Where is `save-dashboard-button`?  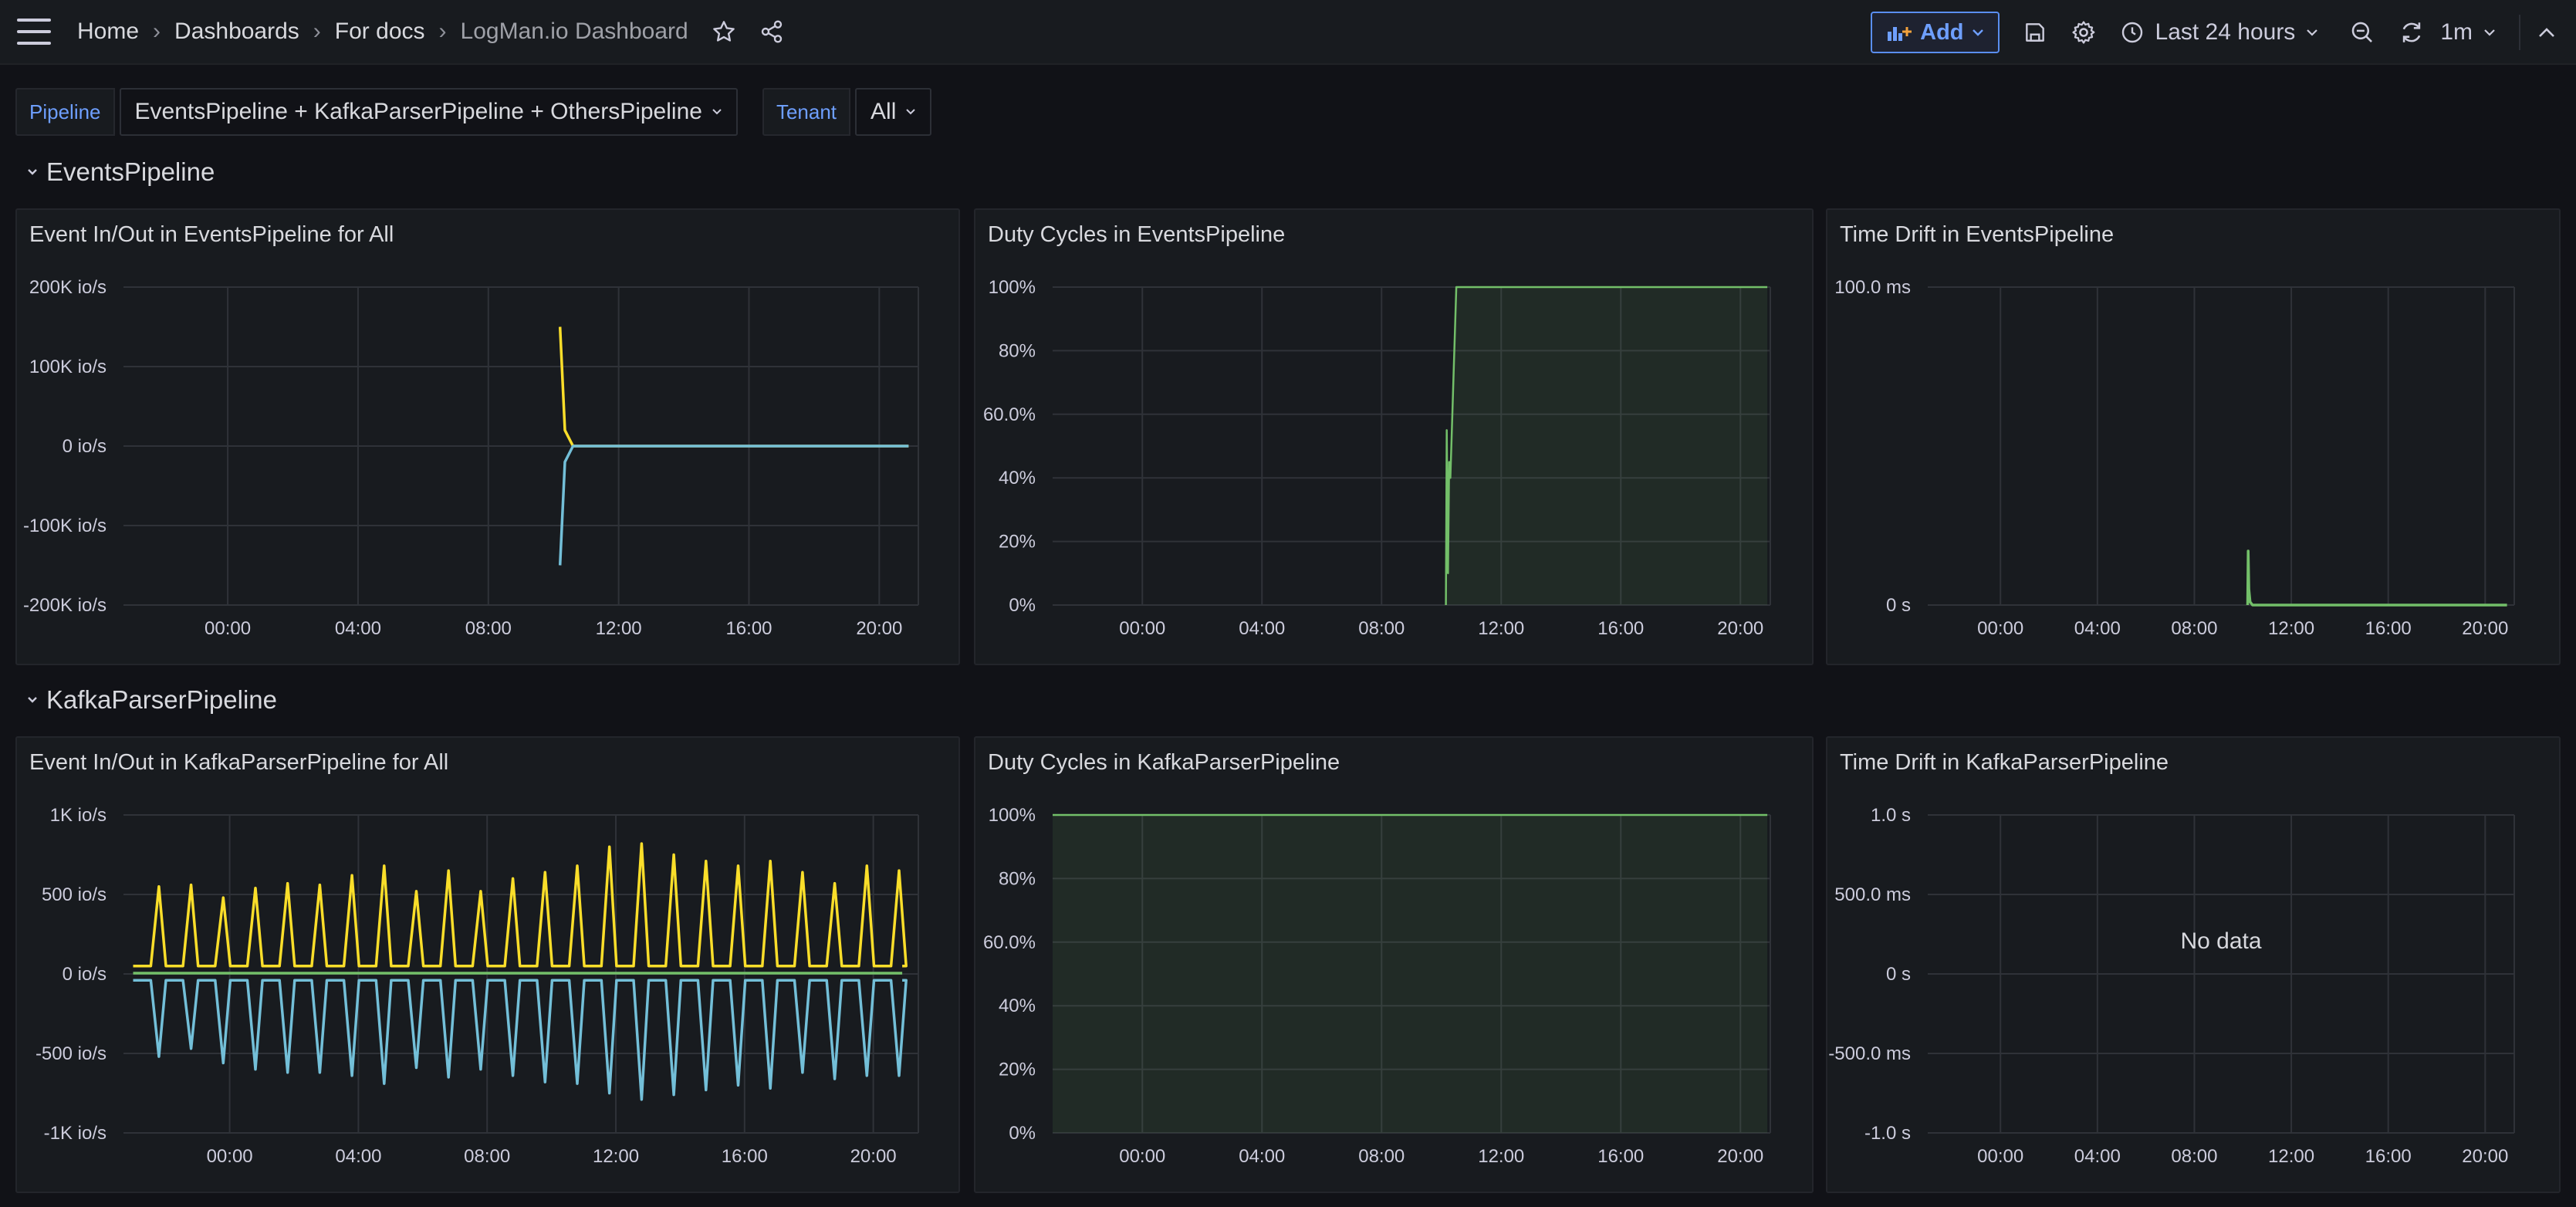 save-dashboard-button is located at coordinates (2035, 32).